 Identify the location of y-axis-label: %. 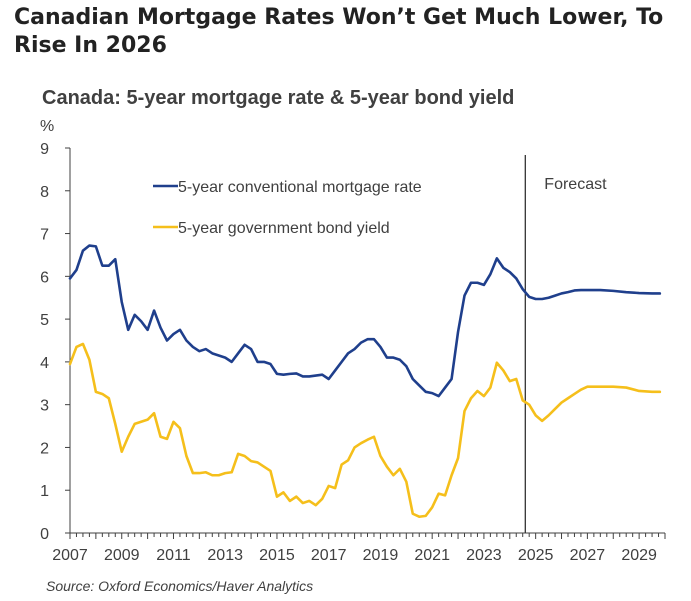
(47, 126).